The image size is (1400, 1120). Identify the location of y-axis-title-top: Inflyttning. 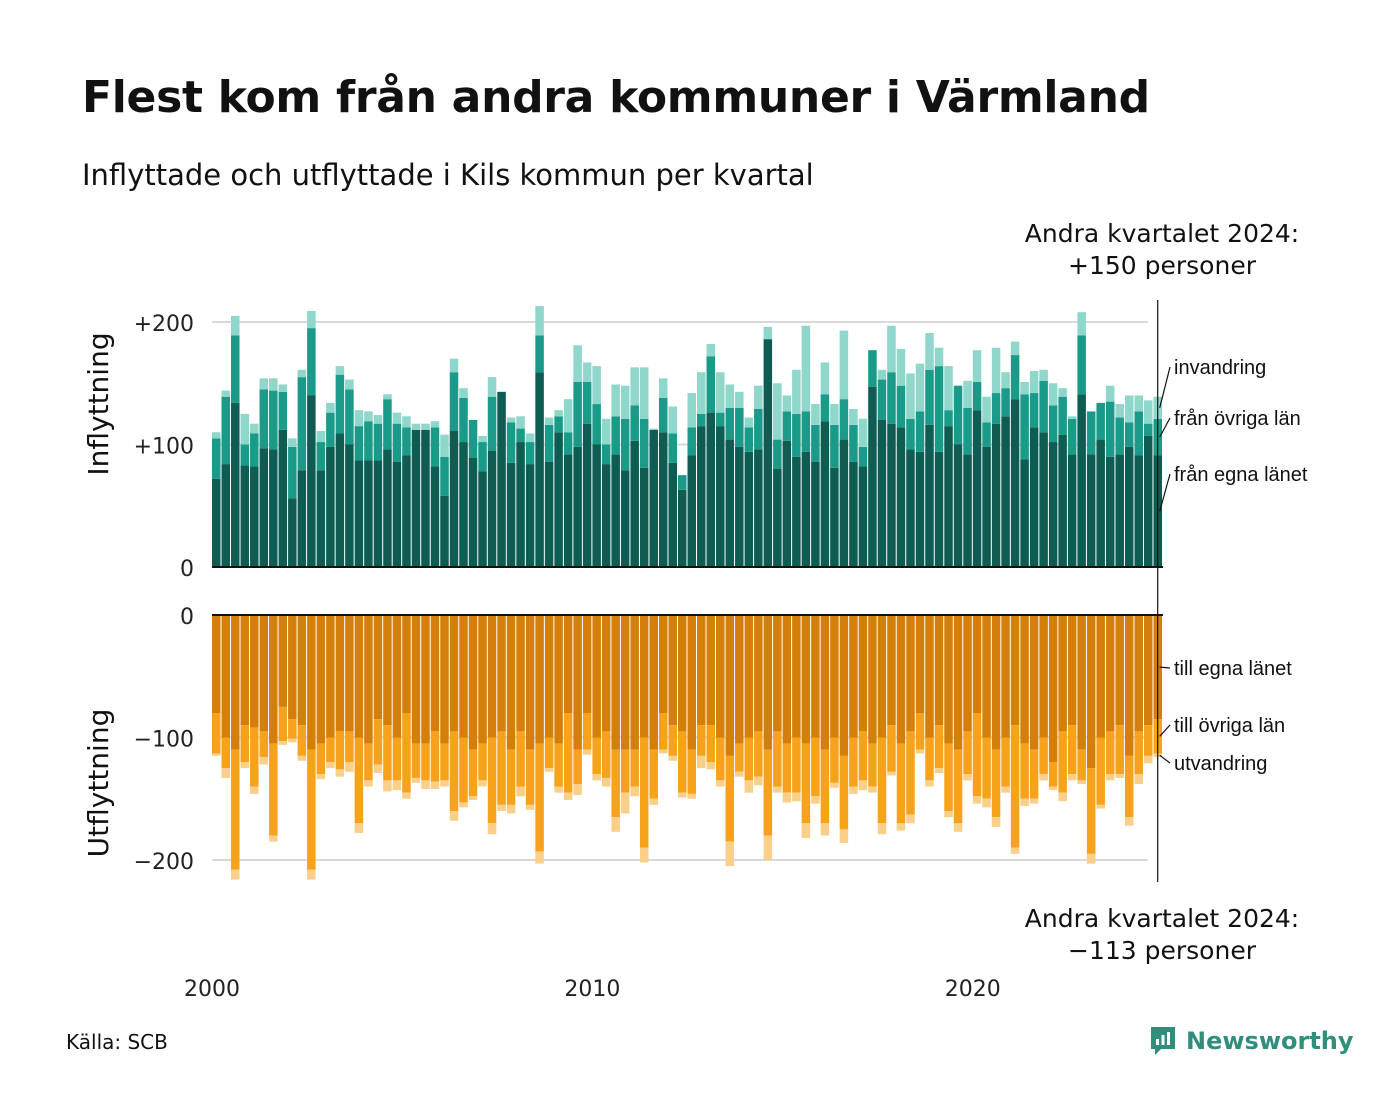
(98, 403).